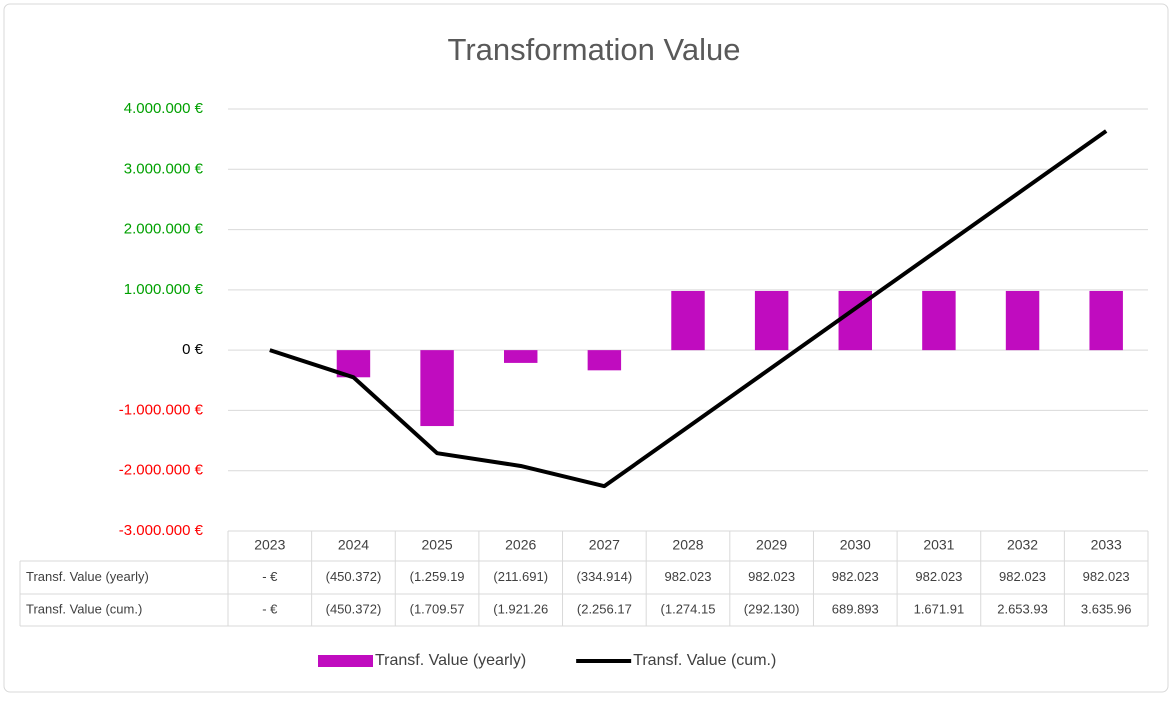 The width and height of the screenshot is (1174, 702). Describe the element at coordinates (353, 545) in the screenshot. I see `x-tick-label: 2024` at that location.